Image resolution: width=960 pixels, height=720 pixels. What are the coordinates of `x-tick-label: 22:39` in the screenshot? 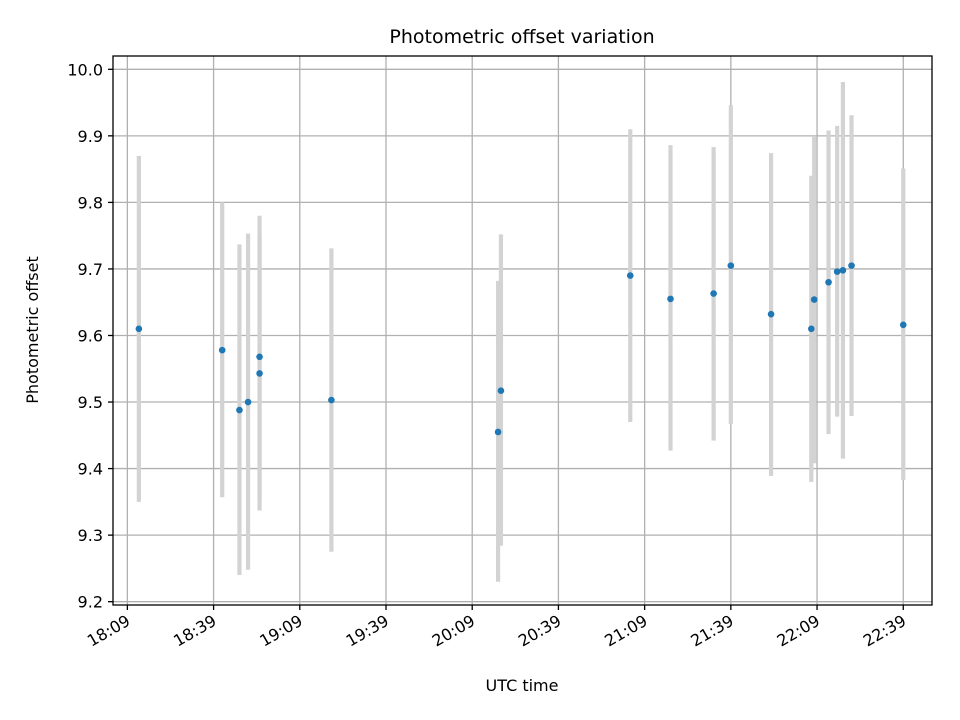 It's located at (884, 631).